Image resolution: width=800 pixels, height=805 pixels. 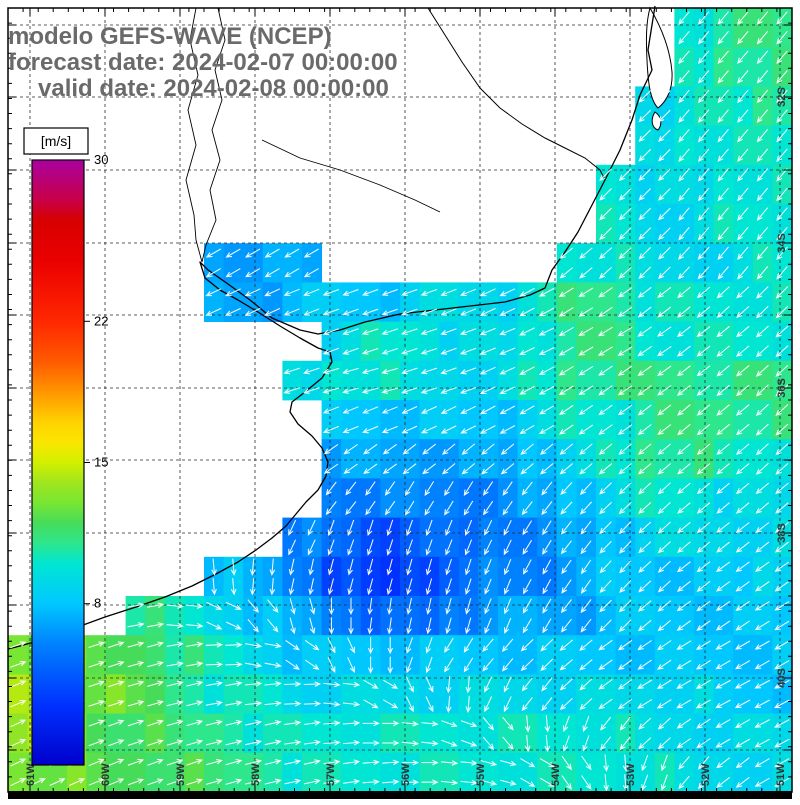 I want to click on lon-tick-label: 54W, so click(x=556, y=774).